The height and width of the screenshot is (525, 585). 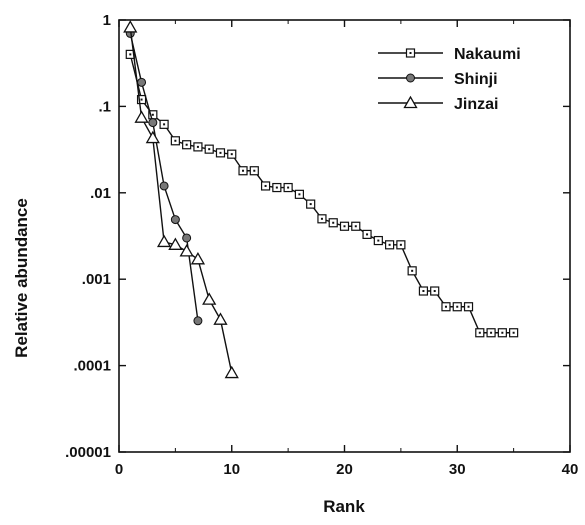 I want to click on x-tick-label: 0, so click(x=119, y=469).